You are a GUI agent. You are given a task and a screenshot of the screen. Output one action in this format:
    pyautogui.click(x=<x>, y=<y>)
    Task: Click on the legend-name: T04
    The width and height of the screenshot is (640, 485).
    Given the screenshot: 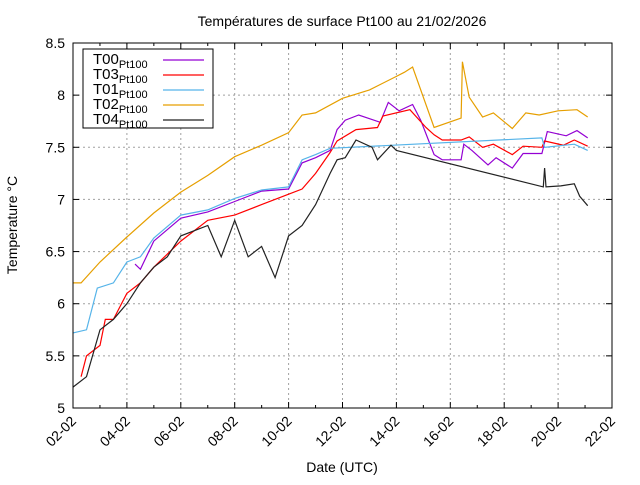 What is the action you would take?
    pyautogui.click(x=106, y=119)
    